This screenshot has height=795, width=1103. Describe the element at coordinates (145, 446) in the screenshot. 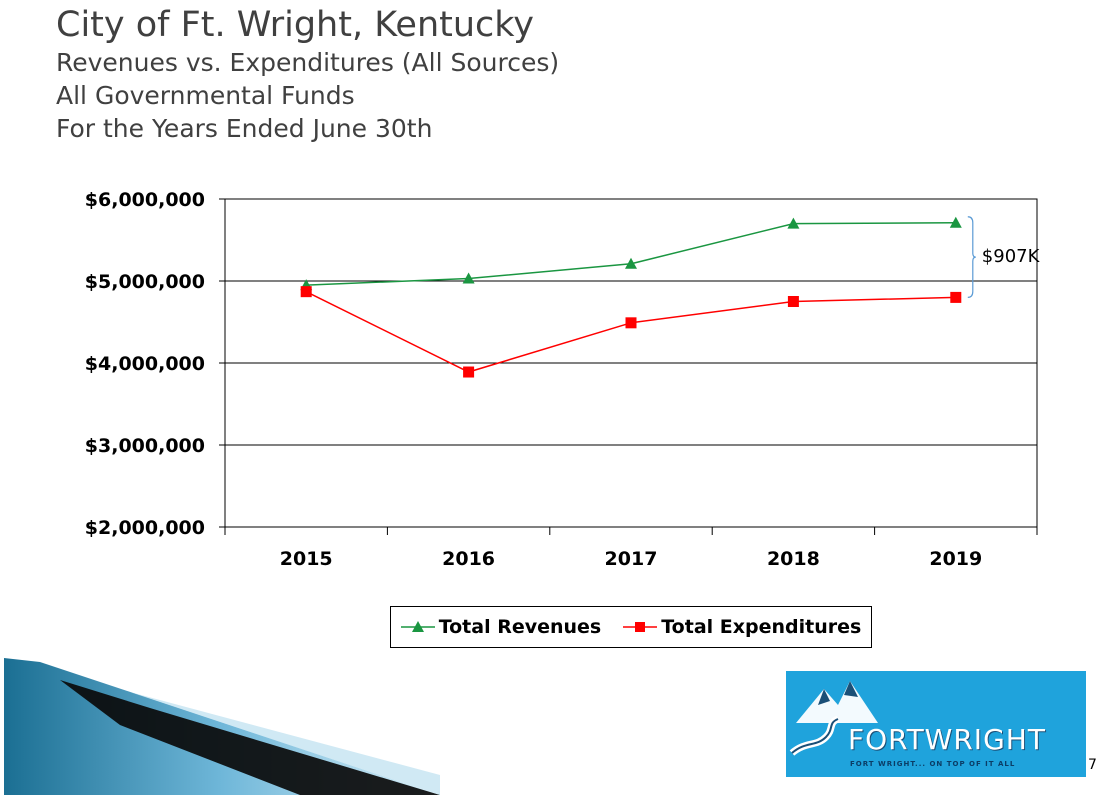

I see `y-tick-label: $3,000,000` at that location.